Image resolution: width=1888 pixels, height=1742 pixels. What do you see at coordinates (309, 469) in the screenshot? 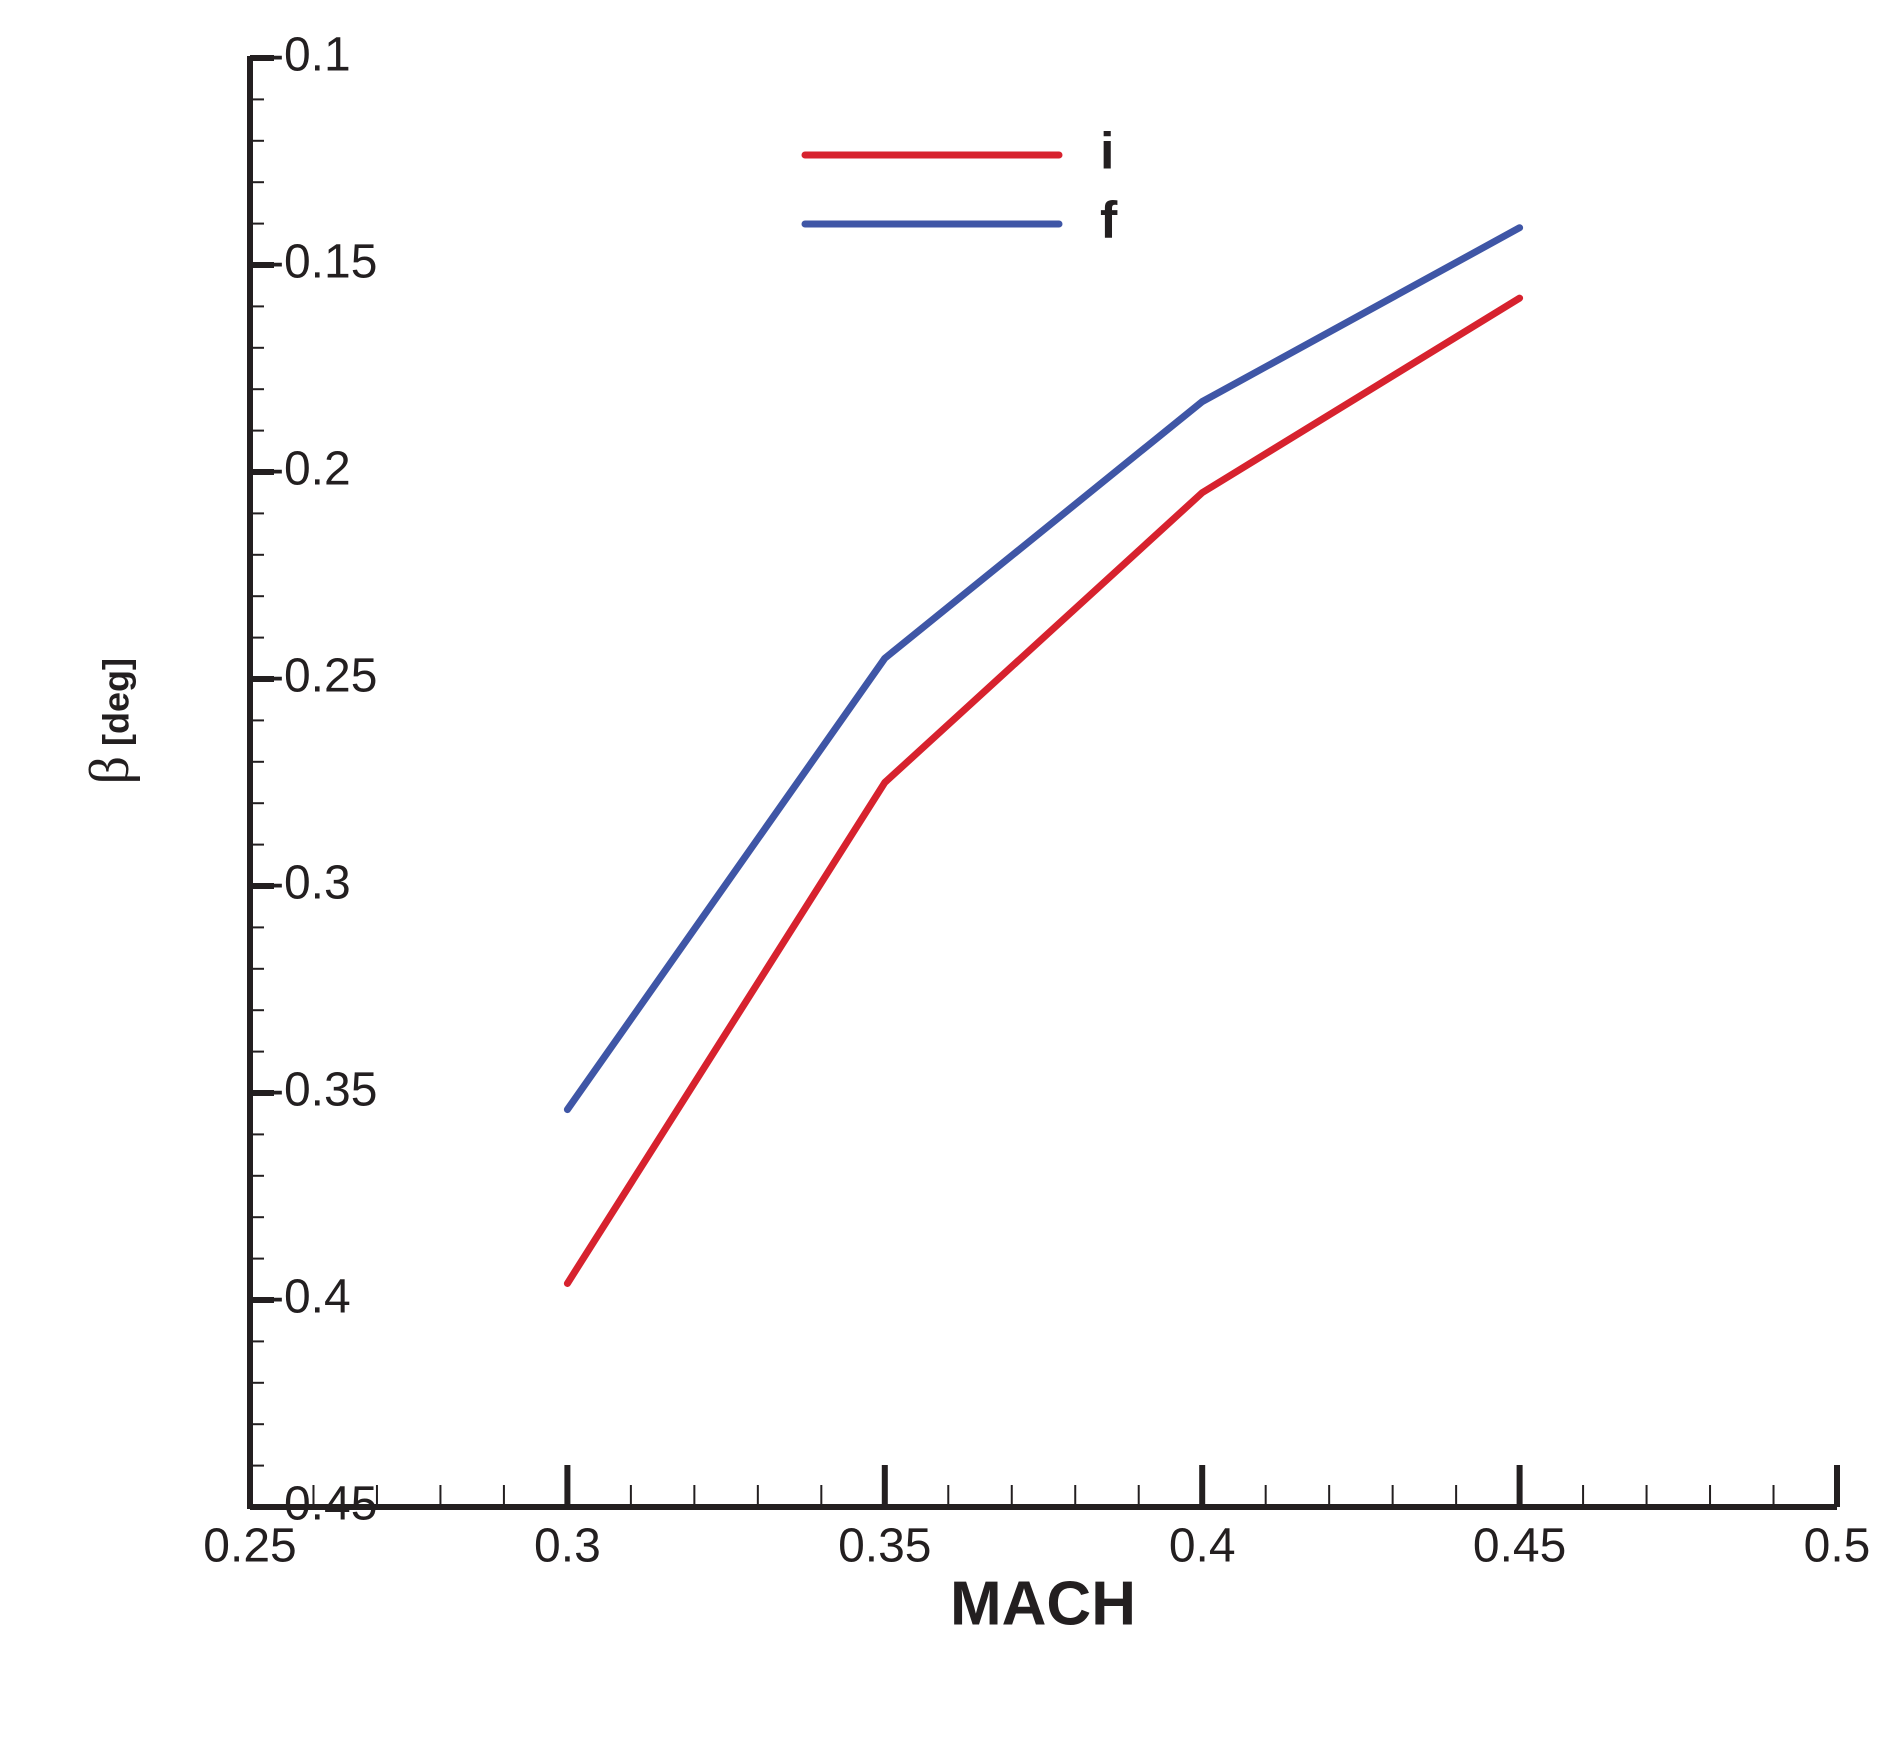
I see `y-tick-label: -0.2` at bounding box center [309, 469].